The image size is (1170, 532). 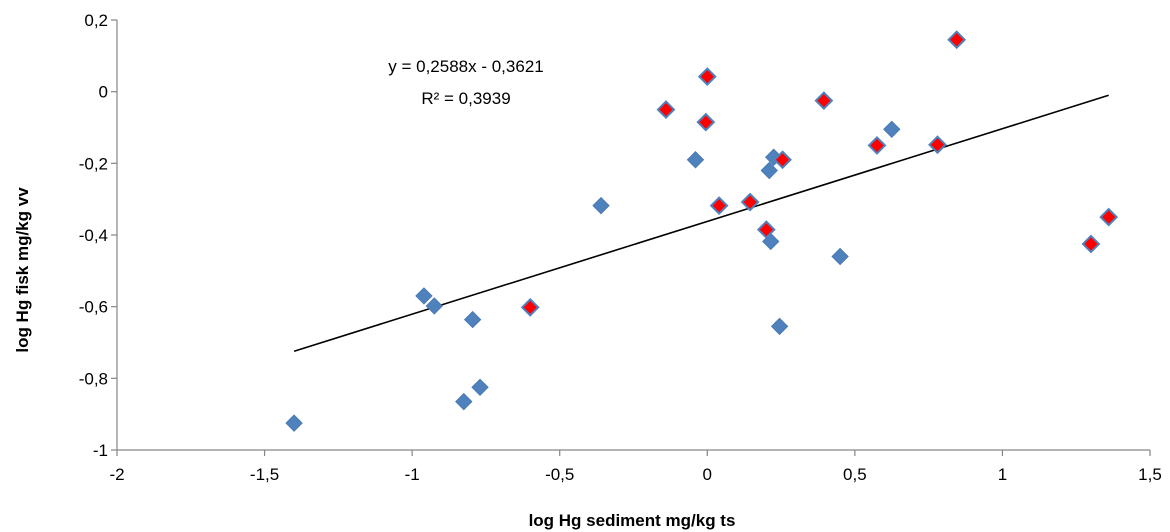 What do you see at coordinates (412, 474) in the screenshot?
I see `x-tick-label: -1` at bounding box center [412, 474].